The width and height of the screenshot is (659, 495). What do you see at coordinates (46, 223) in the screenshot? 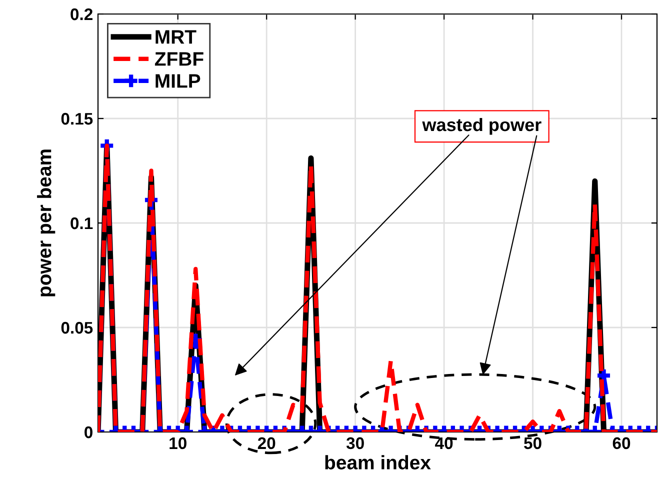
I see `y-axis-title: power per beam` at bounding box center [46, 223].